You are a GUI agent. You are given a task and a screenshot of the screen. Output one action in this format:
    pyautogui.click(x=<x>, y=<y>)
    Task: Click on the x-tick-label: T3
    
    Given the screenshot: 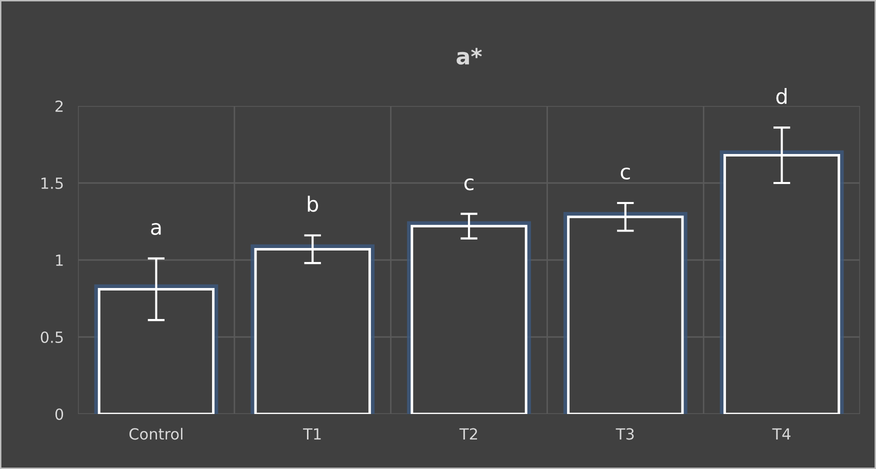 What is the action you would take?
    pyautogui.click(x=625, y=434)
    